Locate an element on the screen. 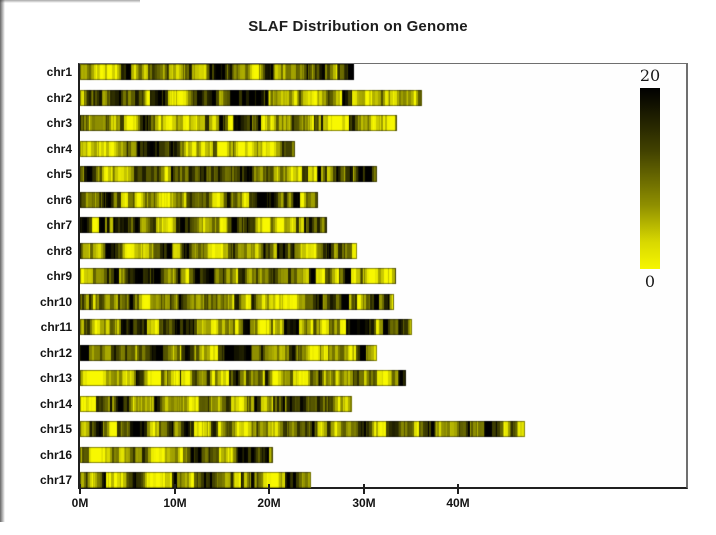  scan-edge-shadow-top is located at coordinates (70, 1).